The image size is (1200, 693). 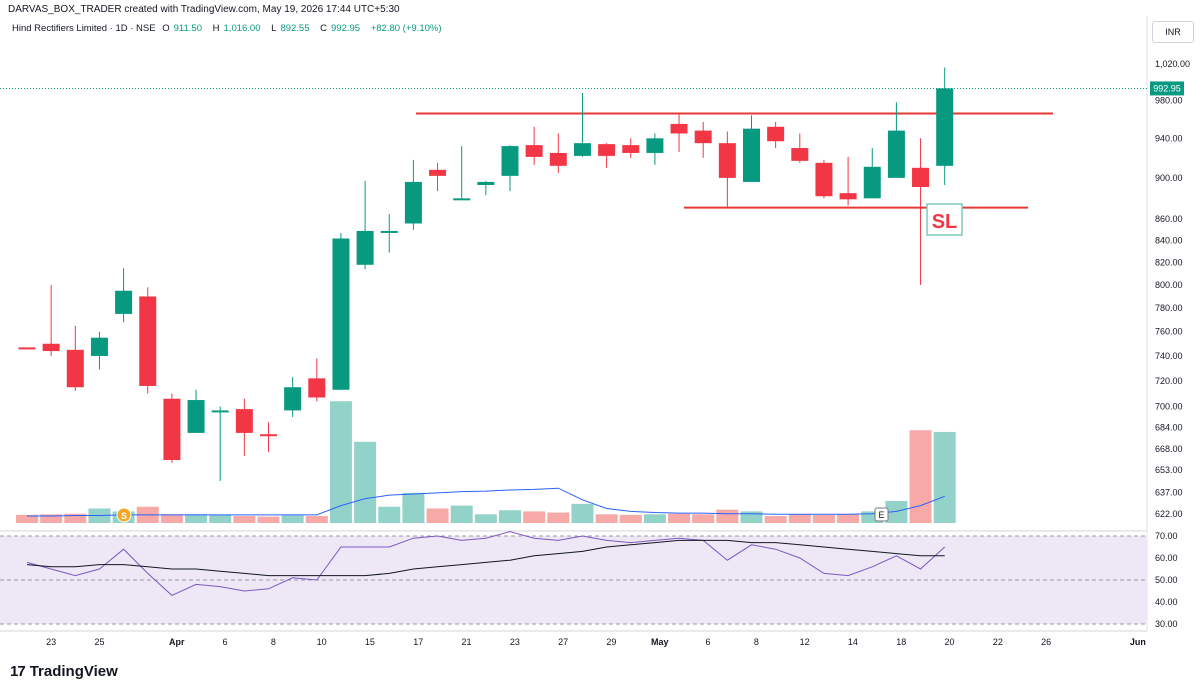 What do you see at coordinates (346, 28) in the screenshot?
I see `close-value: 992.95` at bounding box center [346, 28].